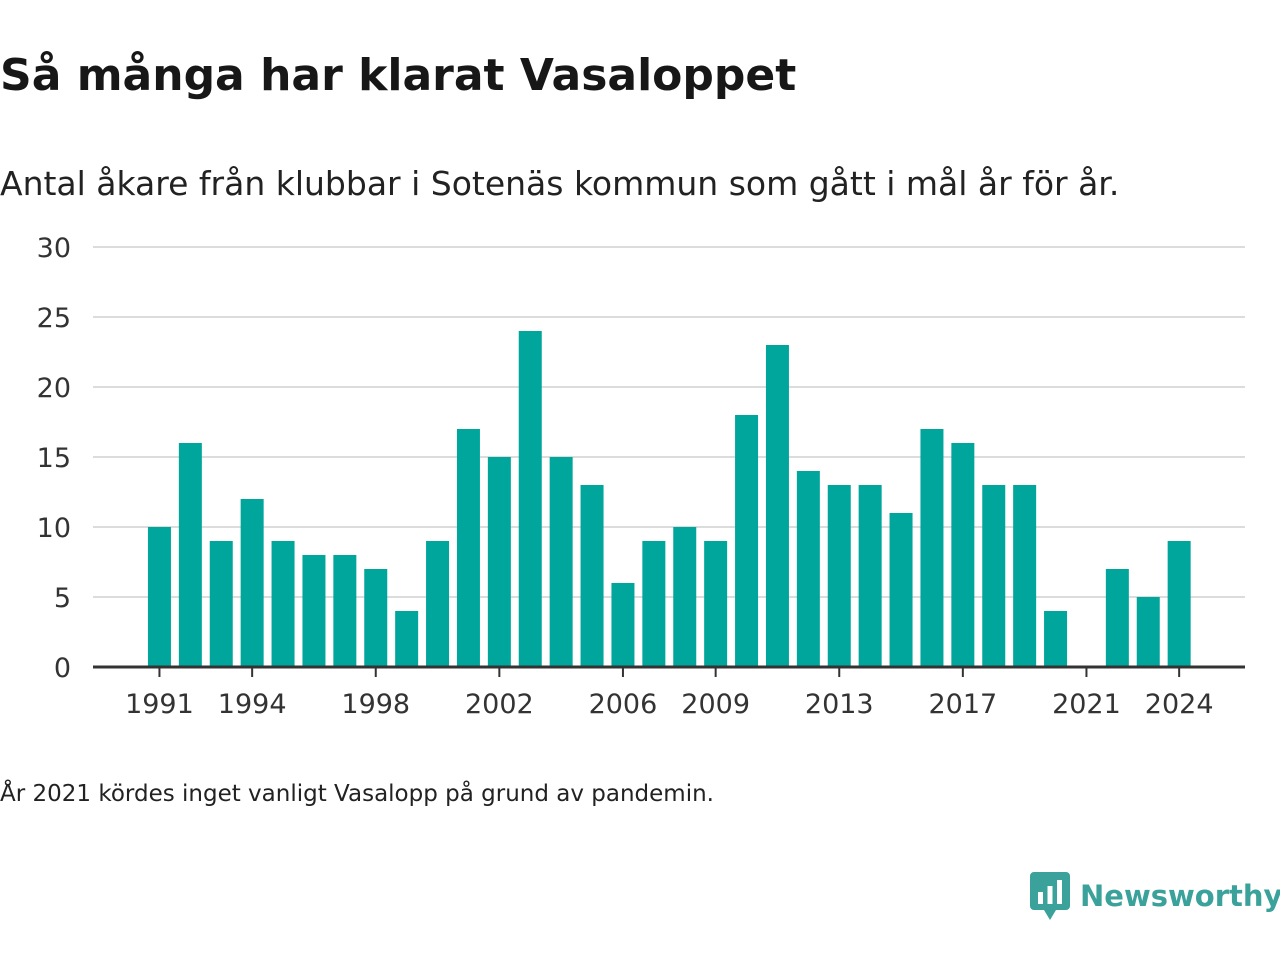 This screenshot has width=1280, height=960. I want to click on y-tick-label: 5, so click(62, 598).